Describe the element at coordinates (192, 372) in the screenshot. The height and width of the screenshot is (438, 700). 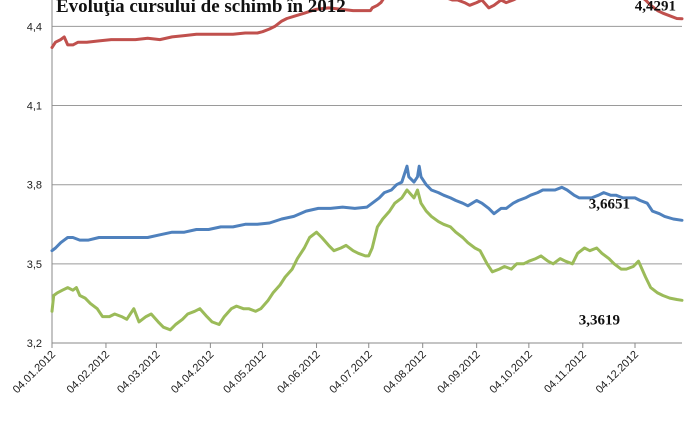
I see `x-tick-label: 04.04.2012` at that location.